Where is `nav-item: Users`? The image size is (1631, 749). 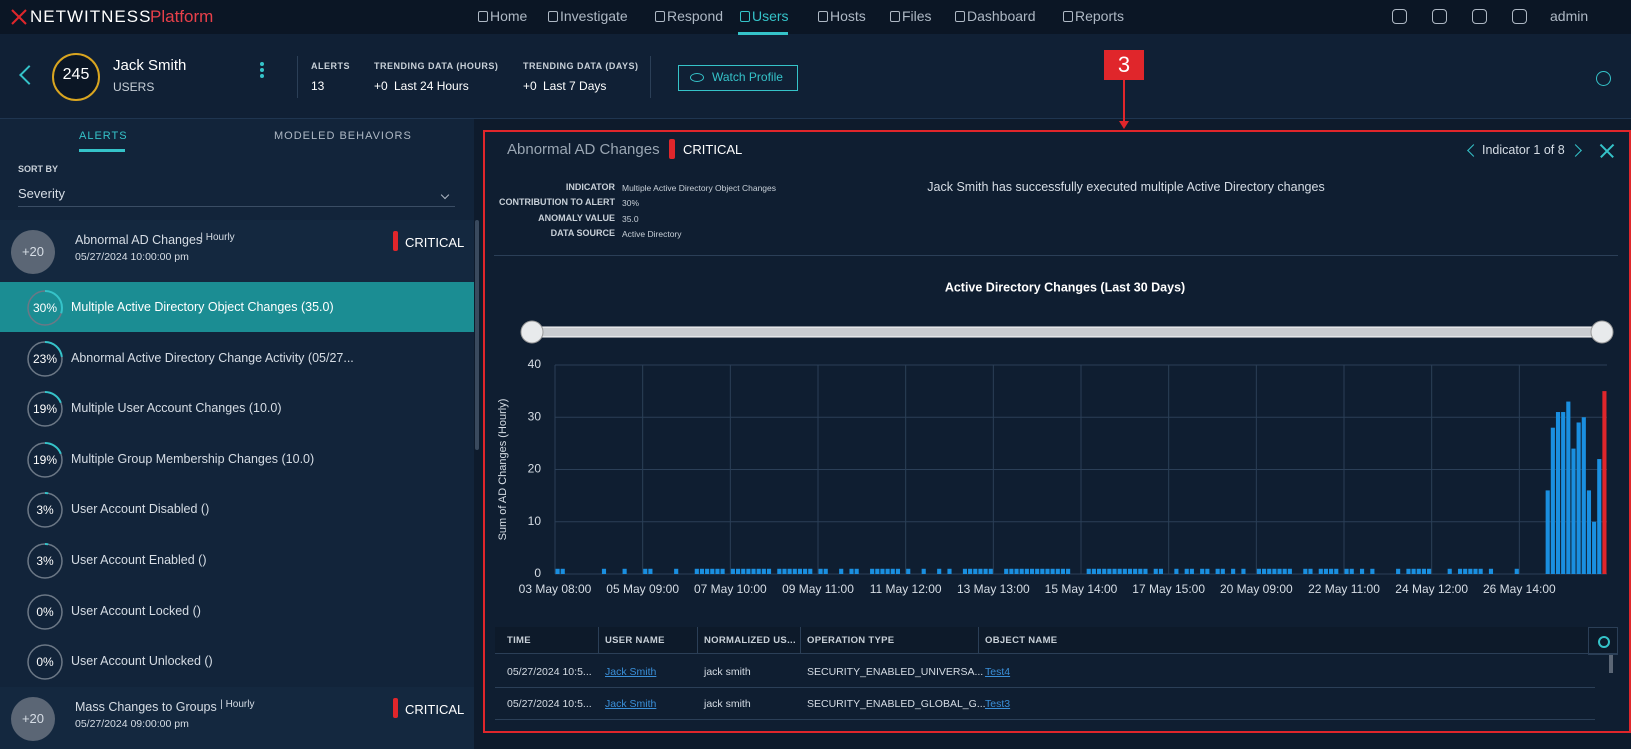
nav-item: Users is located at coordinates (770, 16).